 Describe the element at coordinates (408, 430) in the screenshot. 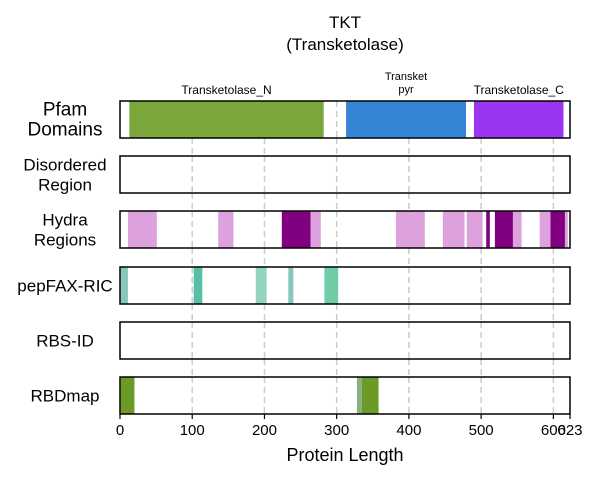

I see `x-tick-label: 400` at that location.